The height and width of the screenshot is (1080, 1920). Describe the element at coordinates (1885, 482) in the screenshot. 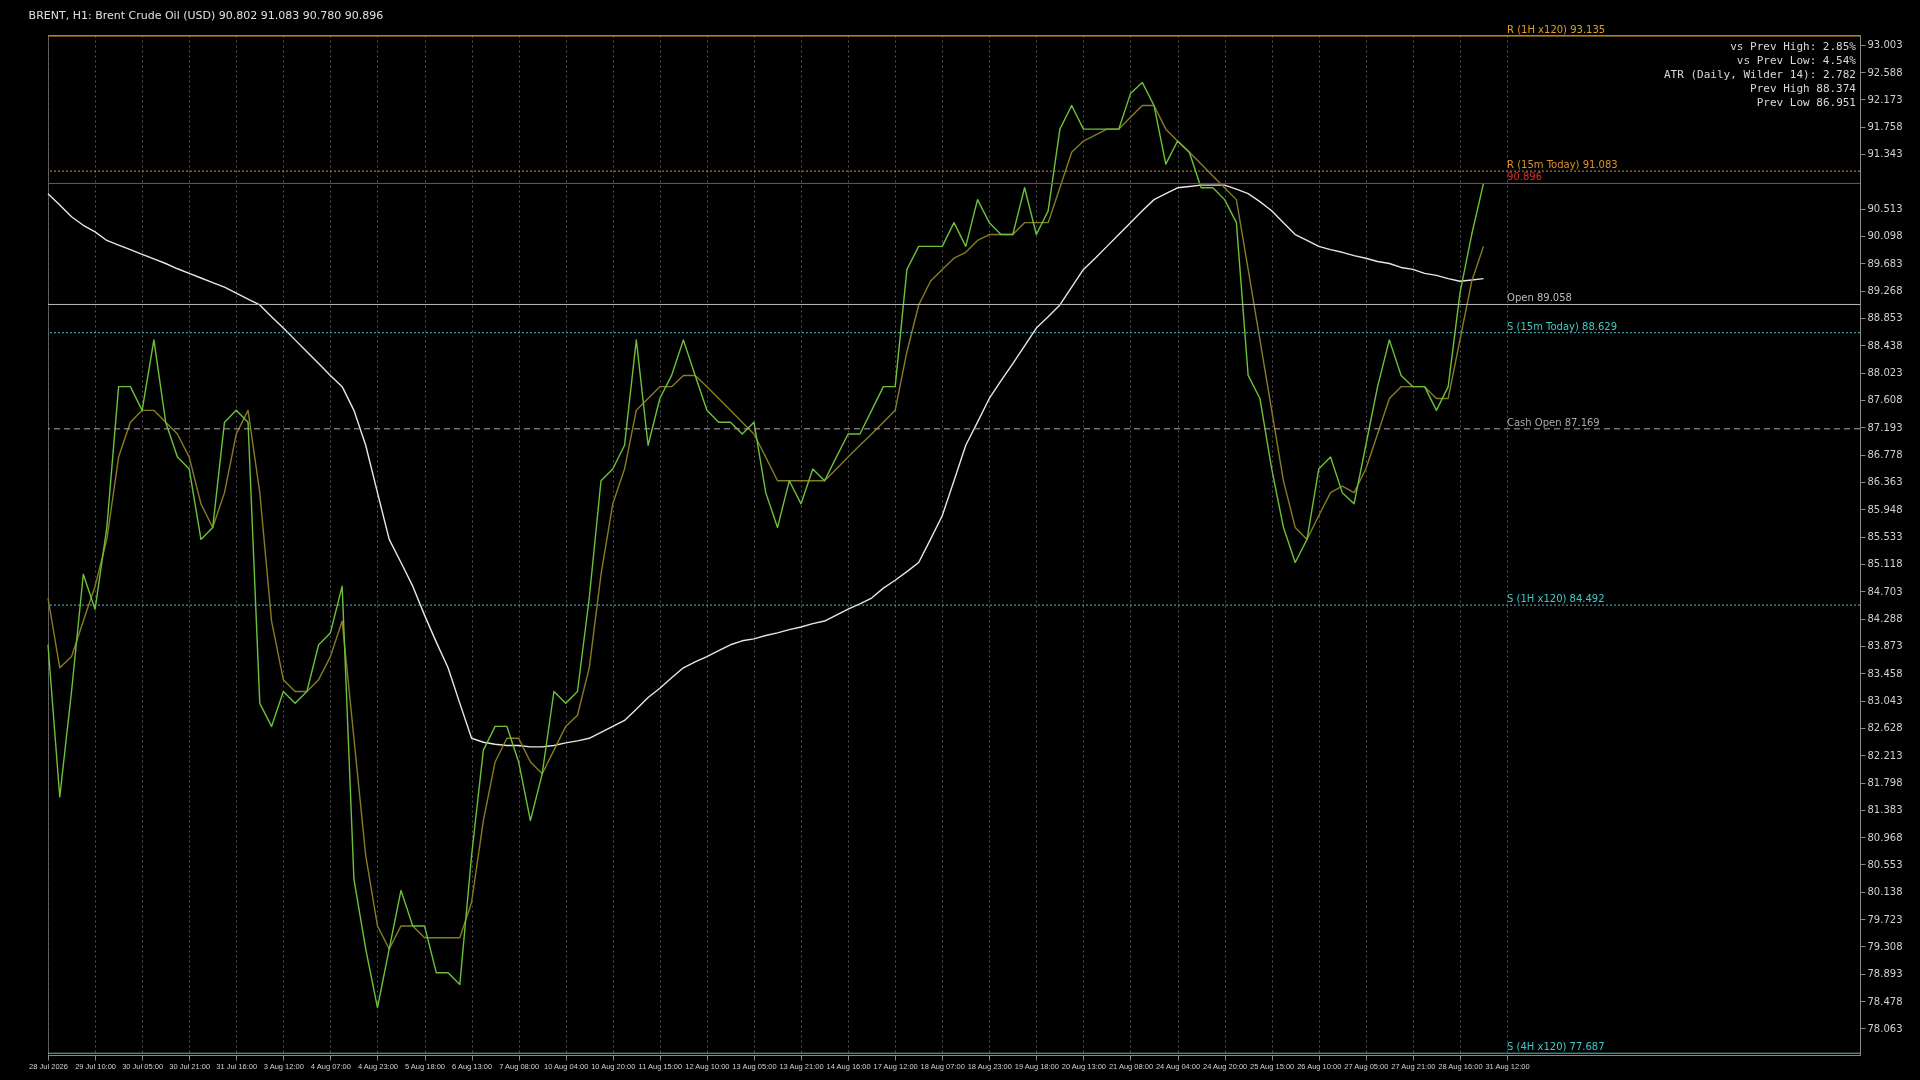

I see `y-tick-label: 86.363` at that location.